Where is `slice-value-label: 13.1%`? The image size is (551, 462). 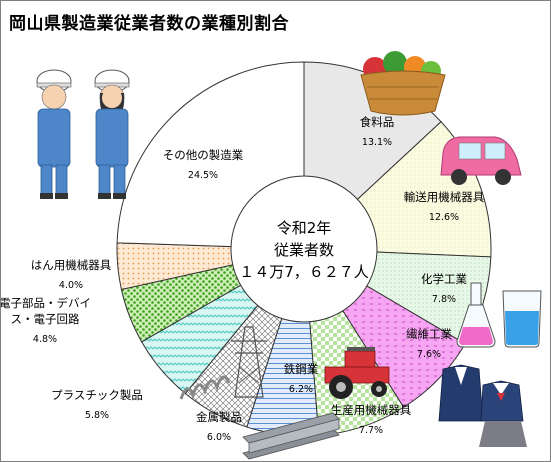
slice-value-label: 13.1% is located at coordinates (377, 142).